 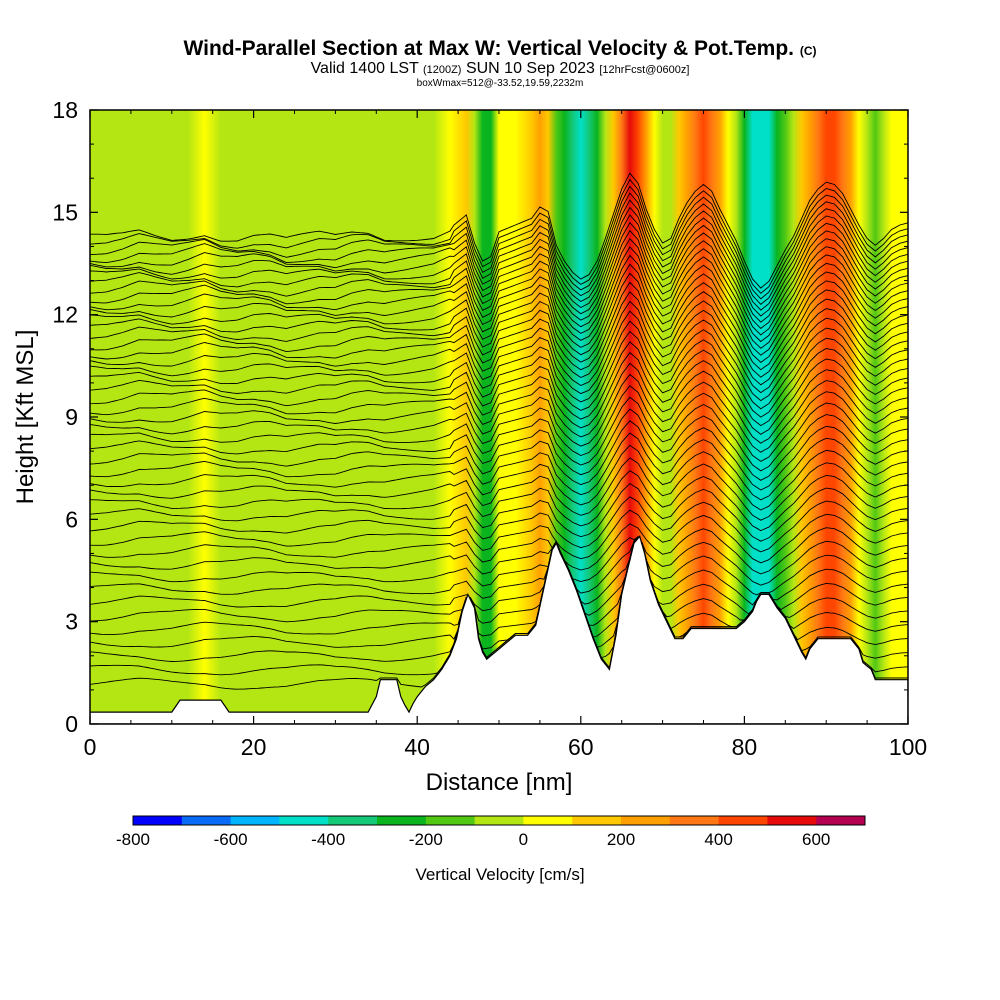 I want to click on x-tick-label: 40, so click(x=417, y=747).